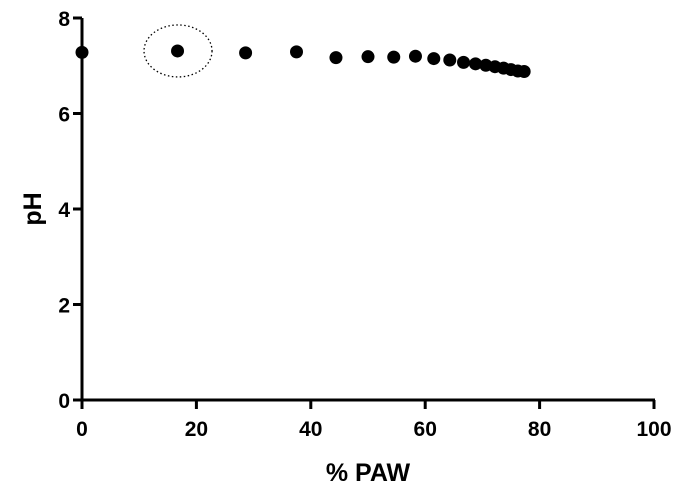 The height and width of the screenshot is (496, 681). I want to click on data-points, so click(303, 61).